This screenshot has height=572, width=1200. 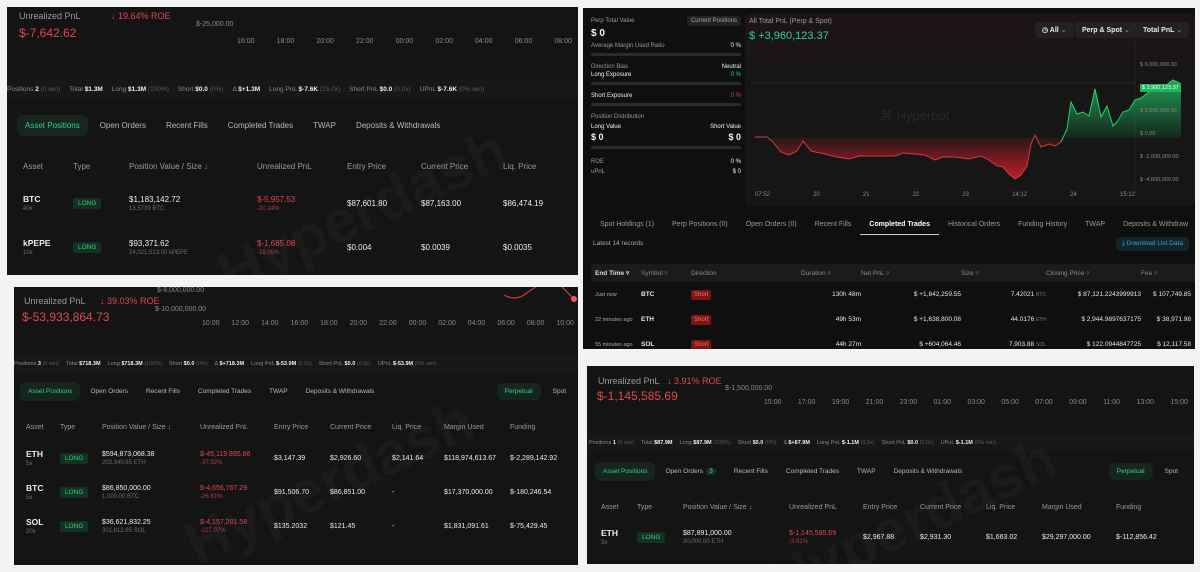 I want to click on asset-name: SOL, so click(x=35, y=522).